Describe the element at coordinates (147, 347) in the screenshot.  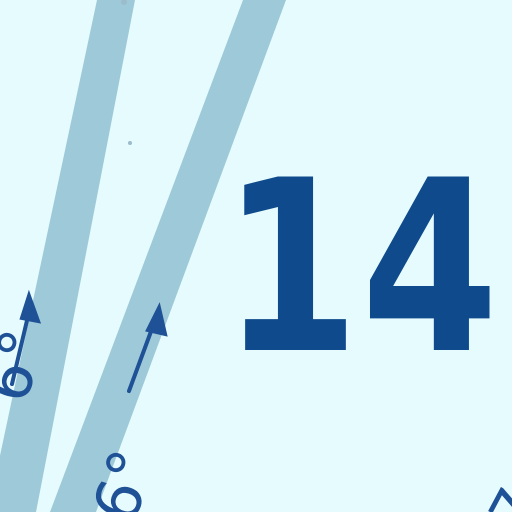
I see `arrow-middle` at that location.